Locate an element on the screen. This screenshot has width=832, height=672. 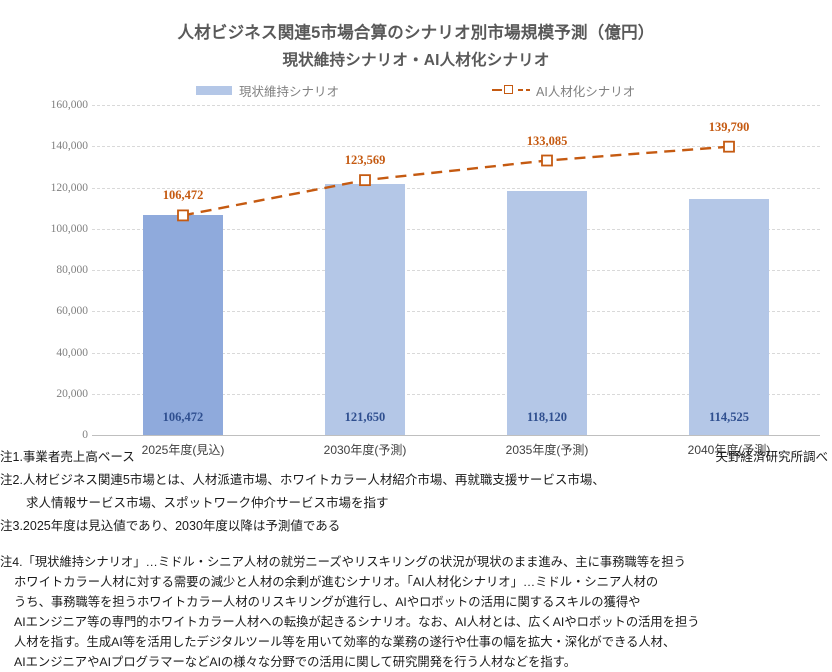
legend-line-swatch-icon is located at coordinates (511, 90).